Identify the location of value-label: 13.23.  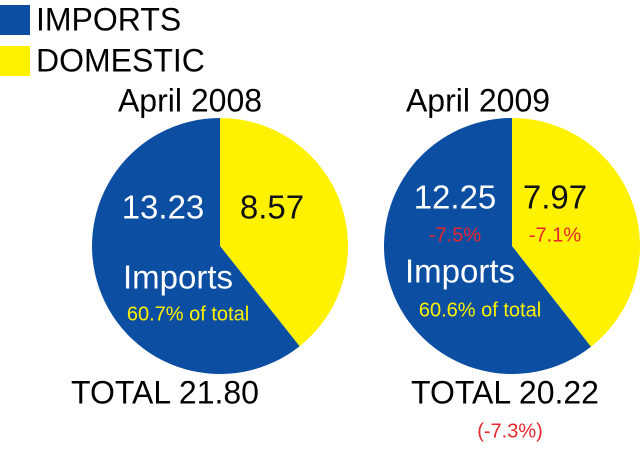
(163, 207).